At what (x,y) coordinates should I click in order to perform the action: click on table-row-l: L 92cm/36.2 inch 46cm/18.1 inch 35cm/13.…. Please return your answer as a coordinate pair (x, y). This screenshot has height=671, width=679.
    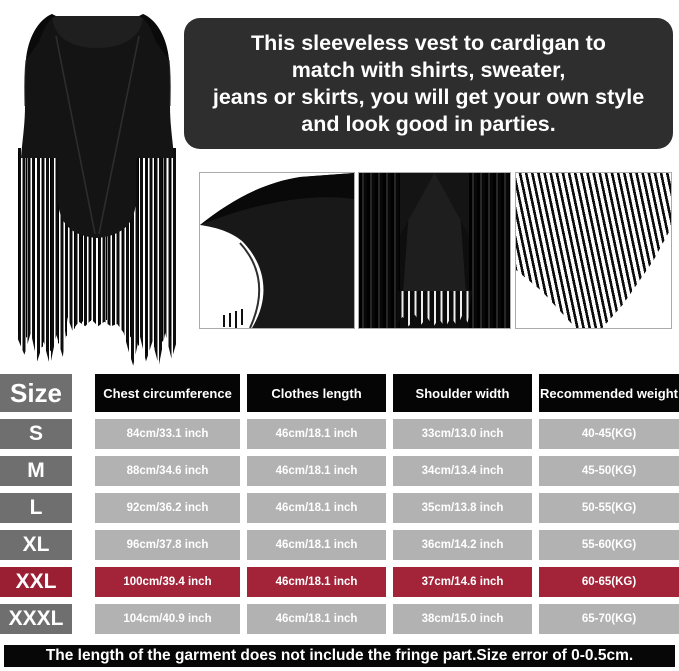
    Looking at the image, I should click on (339, 508).